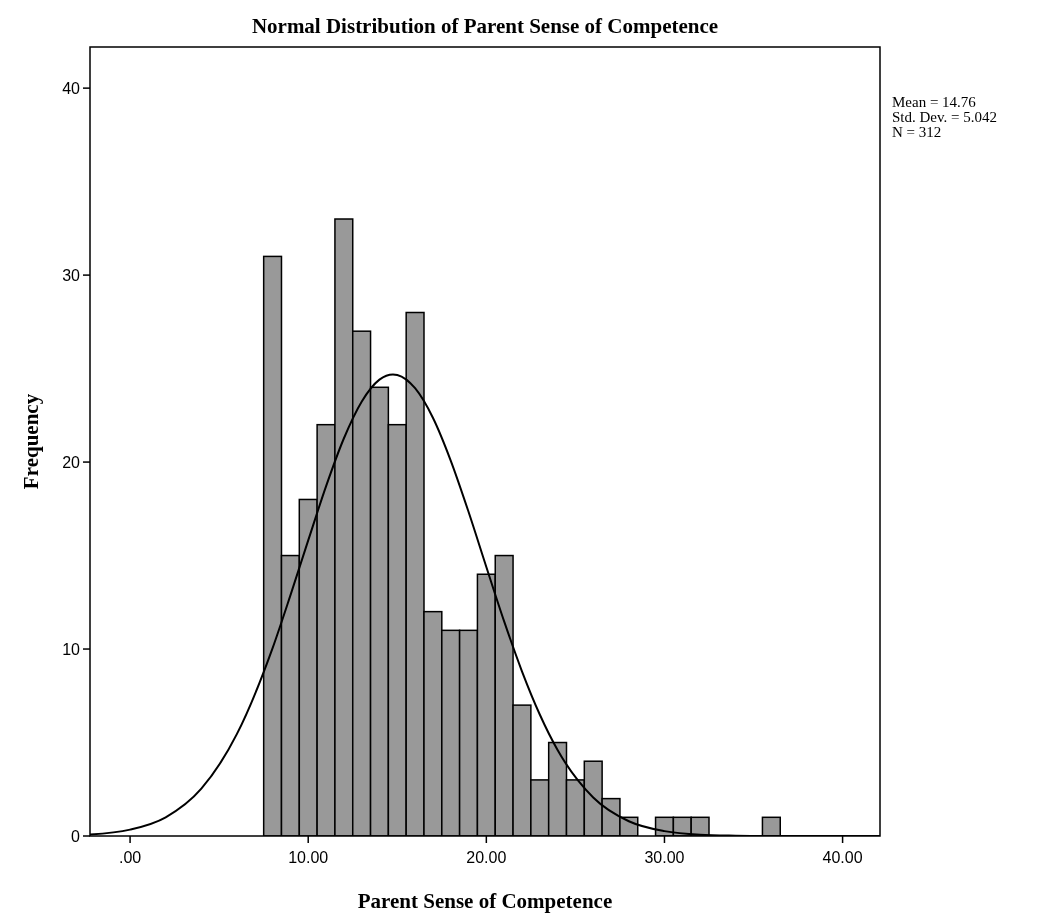 Image resolution: width=1053 pixels, height=921 pixels. Describe the element at coordinates (308, 857) in the screenshot. I see `x-tick-label: 10.00` at that location.